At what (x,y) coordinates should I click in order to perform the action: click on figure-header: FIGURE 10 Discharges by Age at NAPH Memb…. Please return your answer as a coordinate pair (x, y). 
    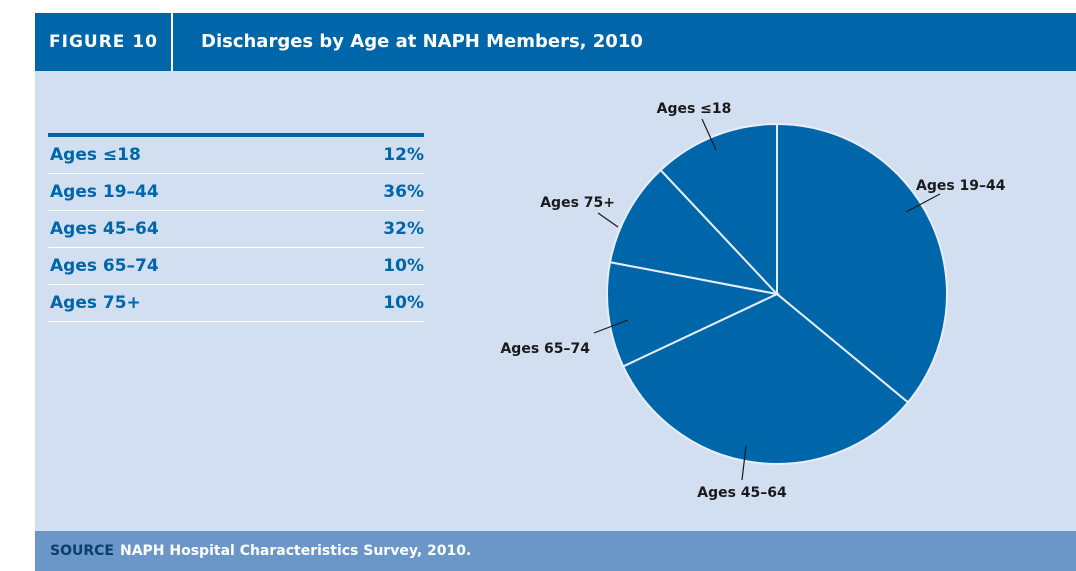
    Looking at the image, I should click on (555, 42).